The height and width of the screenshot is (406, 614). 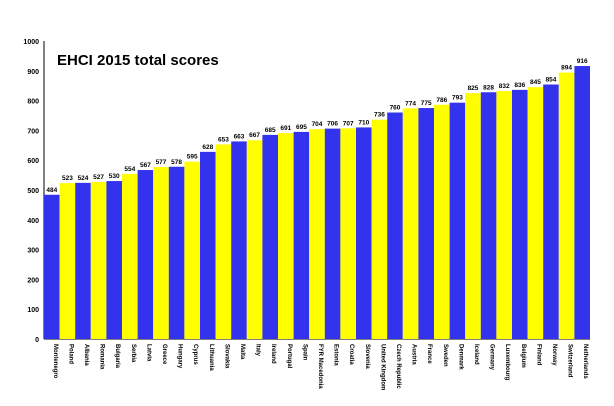 What do you see at coordinates (379, 115) in the screenshot?
I see `data-label: 736` at bounding box center [379, 115].